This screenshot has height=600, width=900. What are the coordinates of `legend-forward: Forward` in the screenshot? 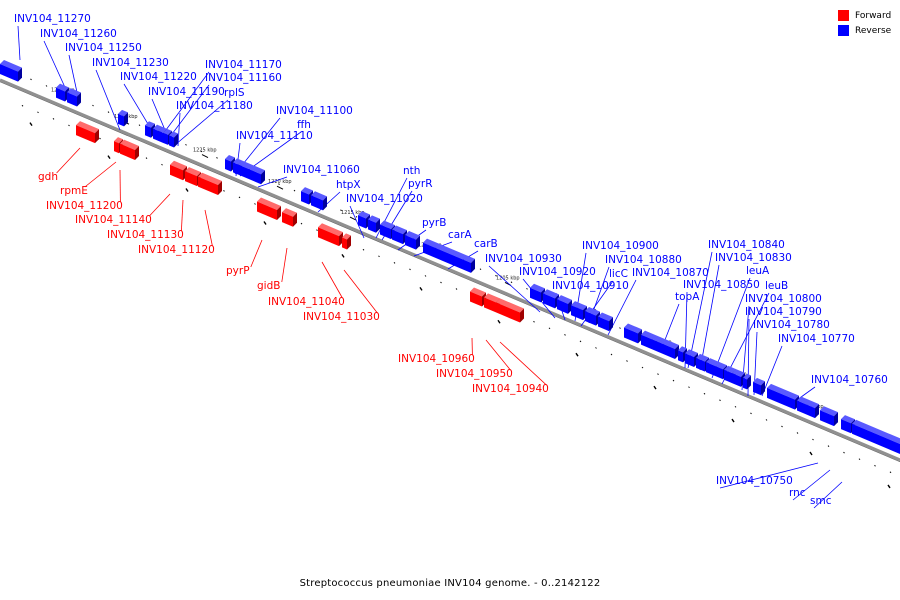 It's located at (869, 15).